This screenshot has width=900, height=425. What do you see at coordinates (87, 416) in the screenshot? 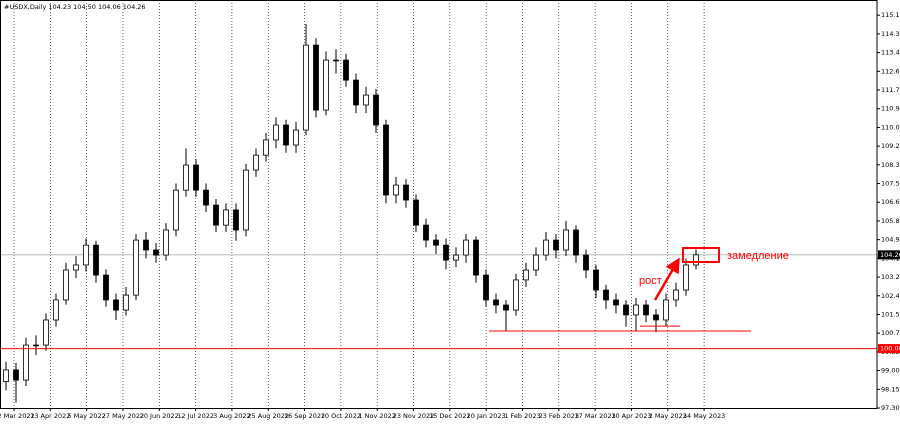
I see `x-tick-label: 5 May 2022` at bounding box center [87, 416].